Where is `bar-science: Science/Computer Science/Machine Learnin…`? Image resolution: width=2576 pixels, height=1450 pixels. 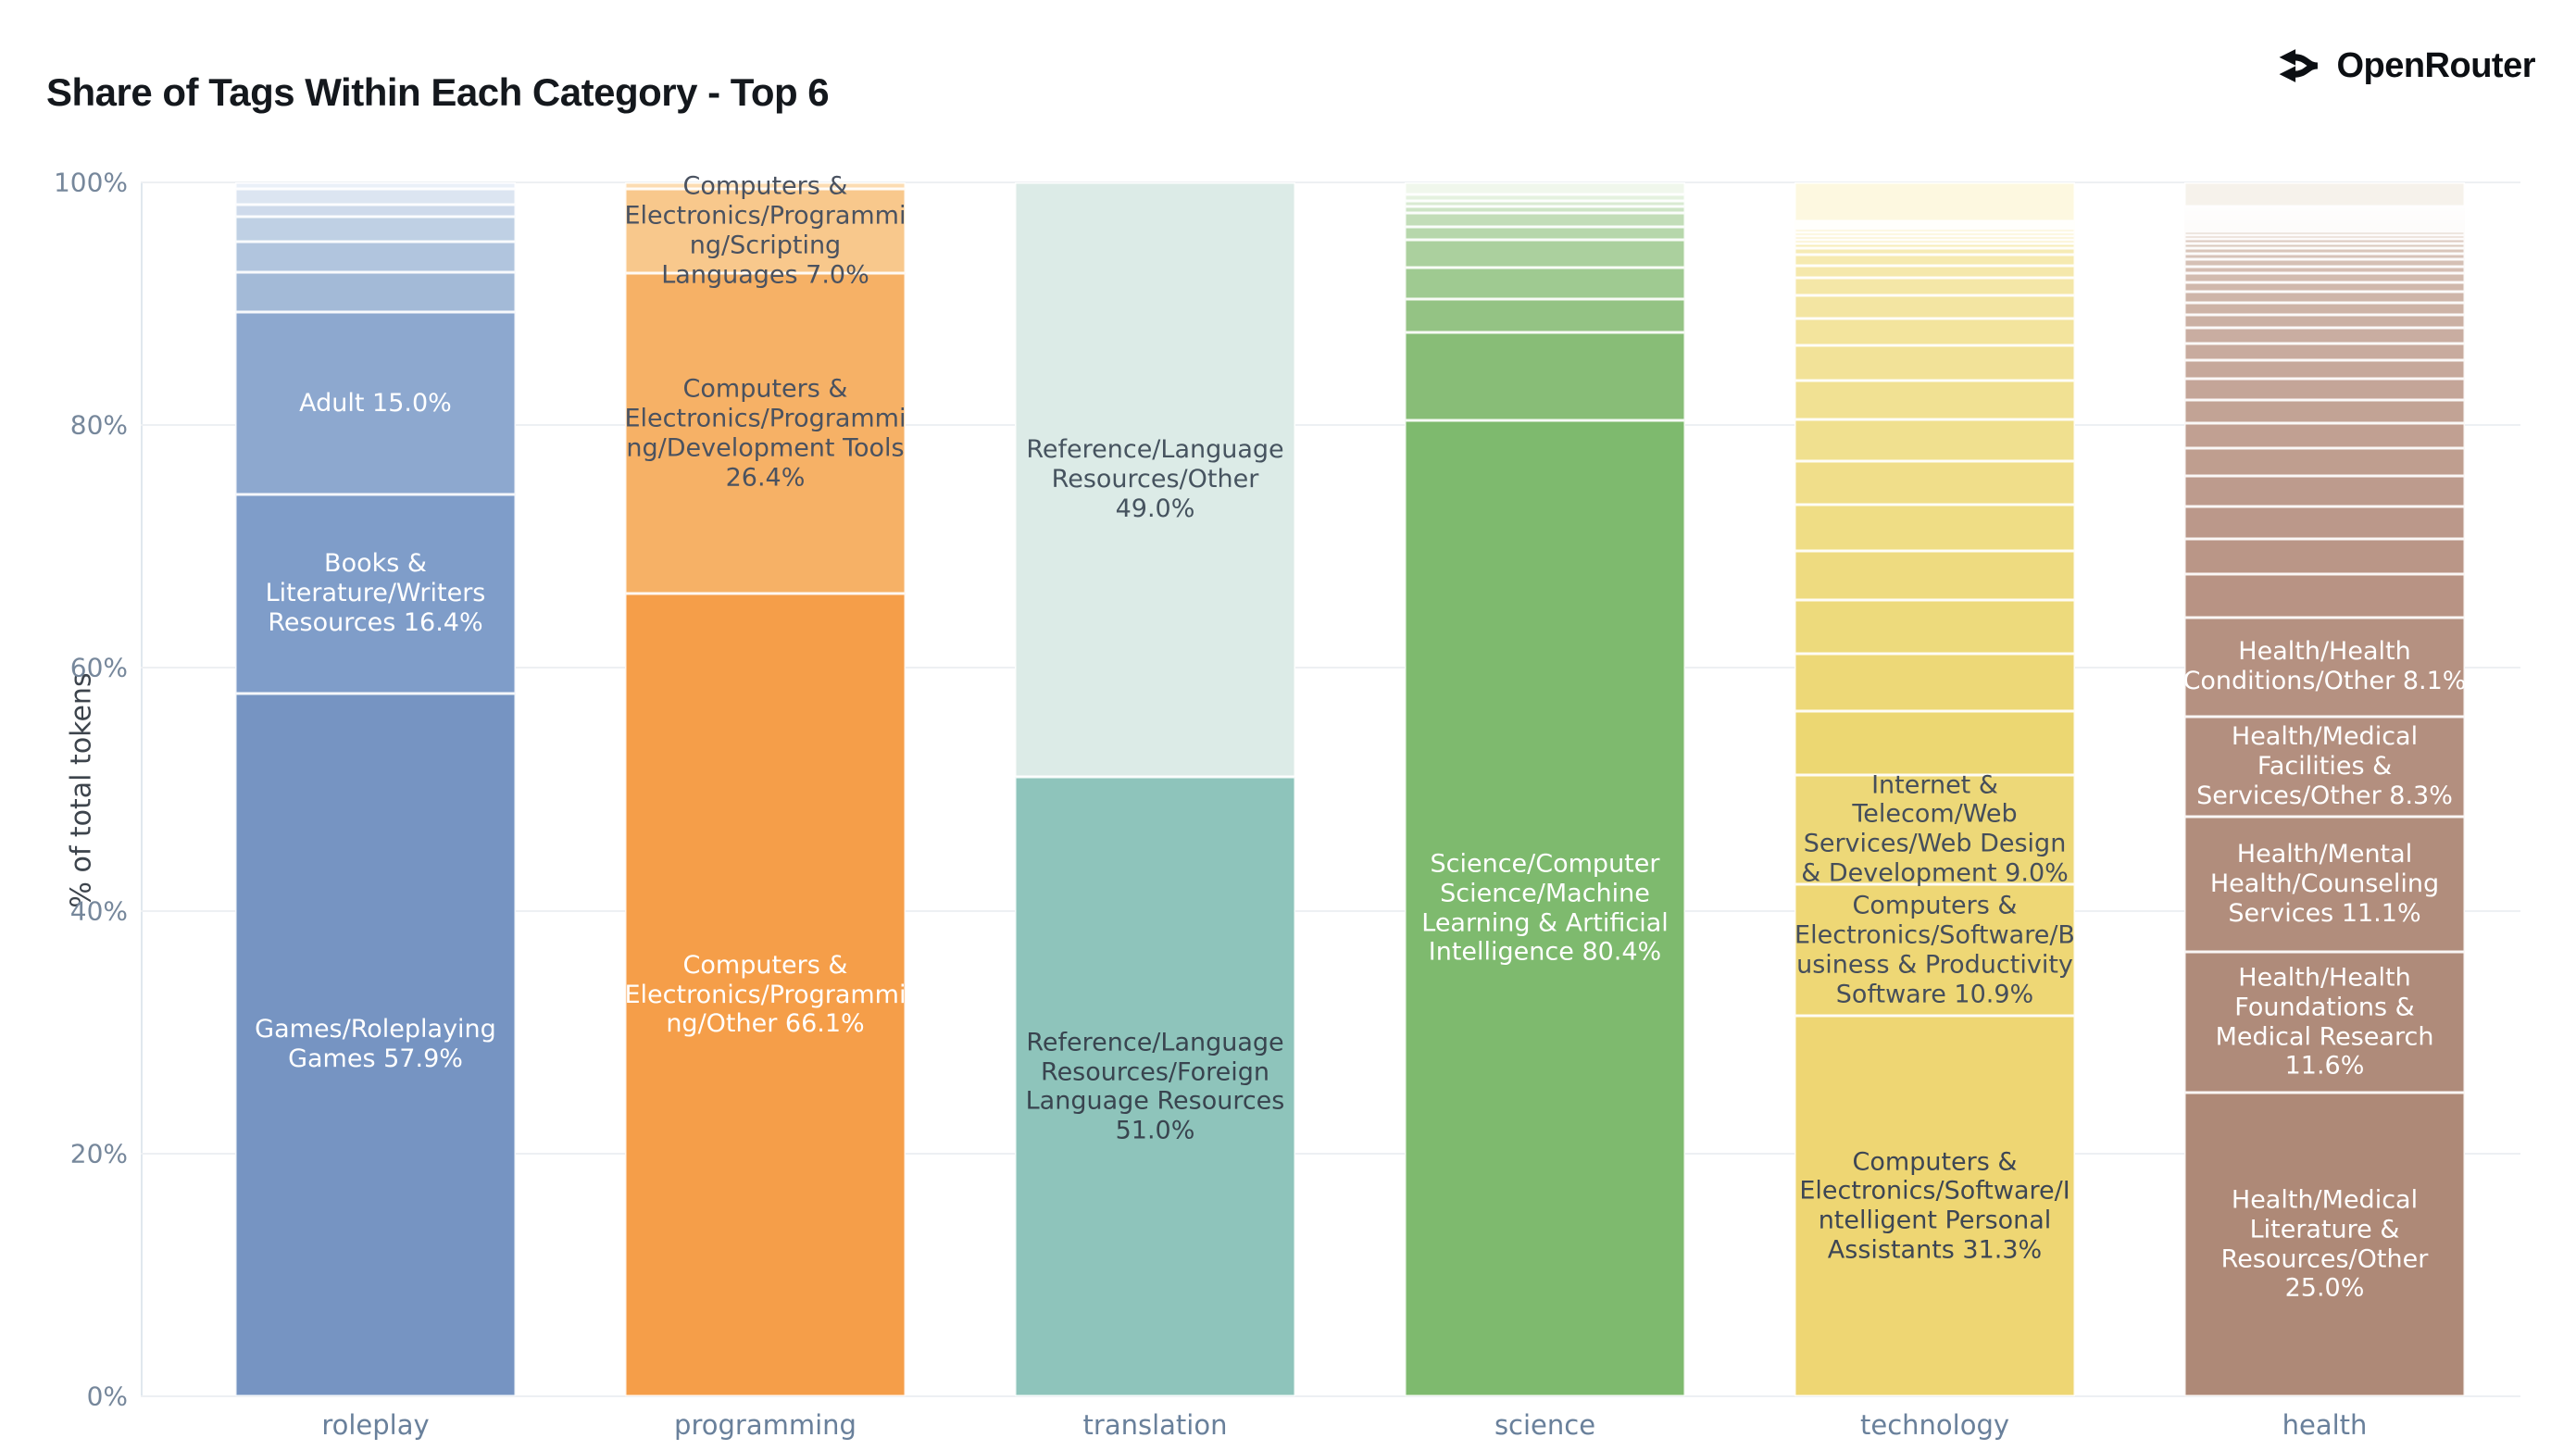 bar-science: Science/Computer Science/Machine Learnin… is located at coordinates (1545, 789).